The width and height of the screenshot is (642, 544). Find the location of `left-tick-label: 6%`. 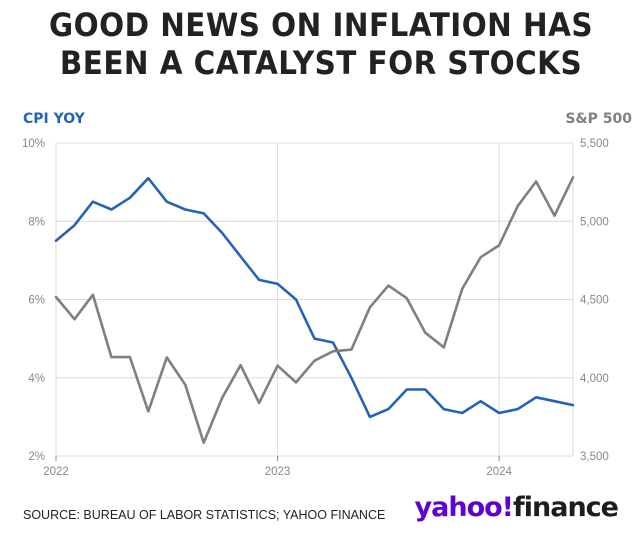

left-tick-label: 6% is located at coordinates (36, 301).